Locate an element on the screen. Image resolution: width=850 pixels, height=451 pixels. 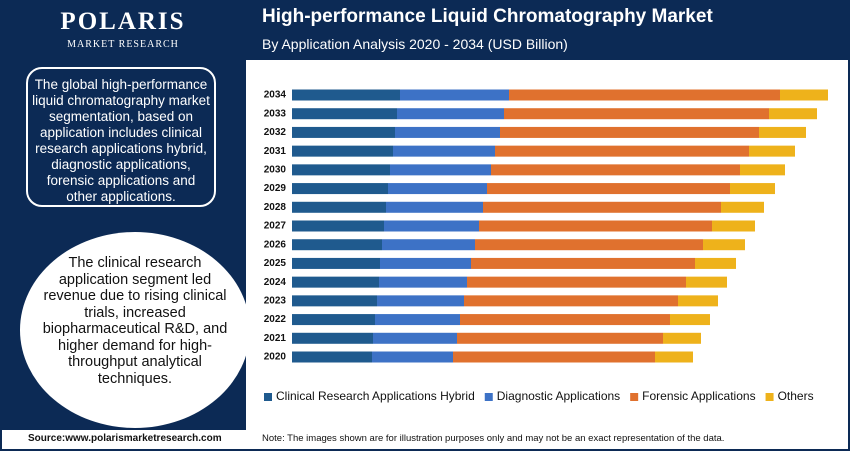
source: Source:www.polarismarketresearch.com is located at coordinates (125, 438).